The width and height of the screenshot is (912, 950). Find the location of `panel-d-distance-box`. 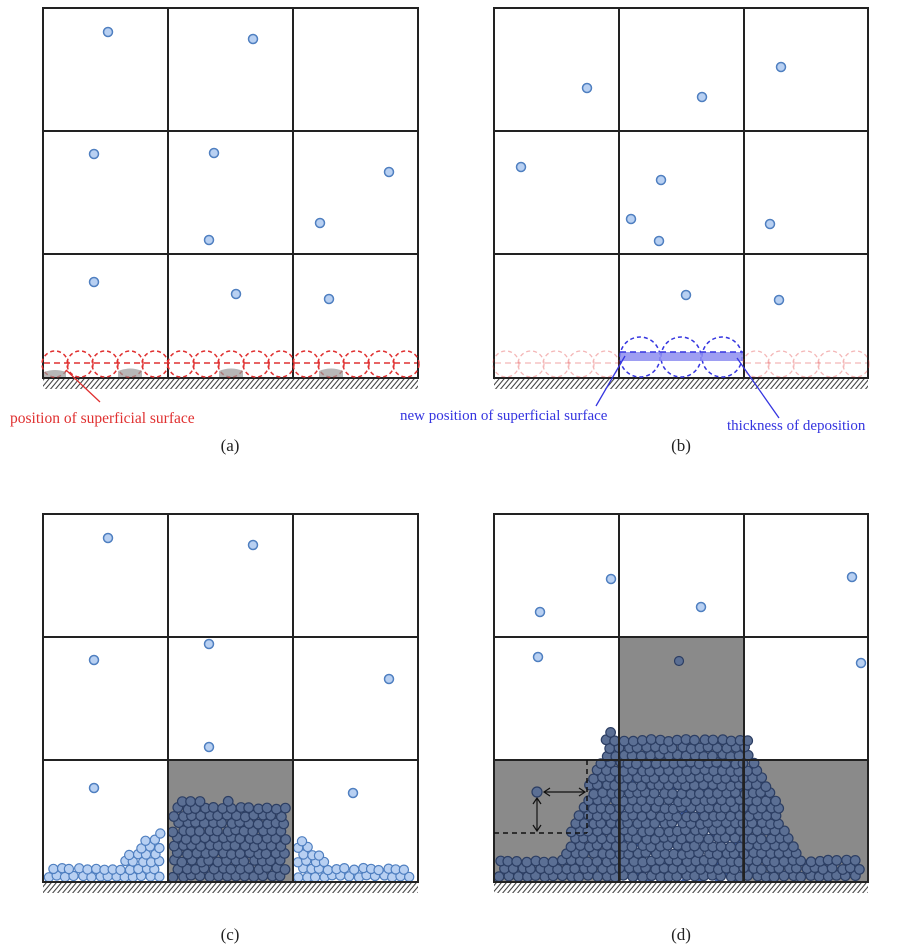

panel-d-distance-box is located at coordinates (541, 797).